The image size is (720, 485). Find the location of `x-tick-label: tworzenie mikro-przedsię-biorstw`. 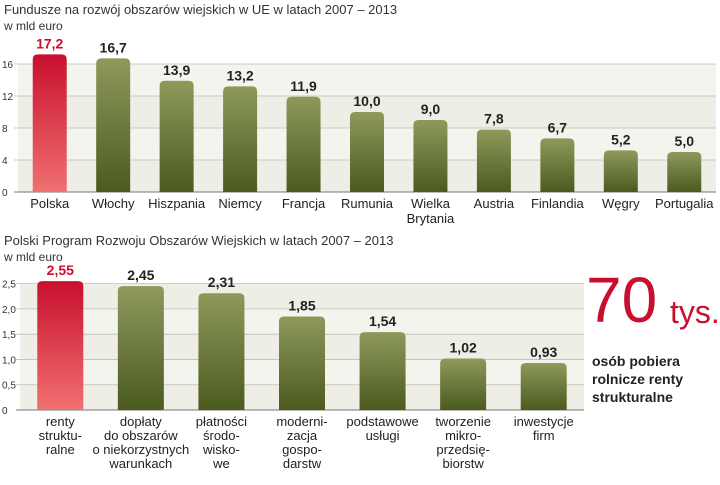

x-tick-label: tworzenie mikro-przedsię-biorstw is located at coordinates (463, 442).